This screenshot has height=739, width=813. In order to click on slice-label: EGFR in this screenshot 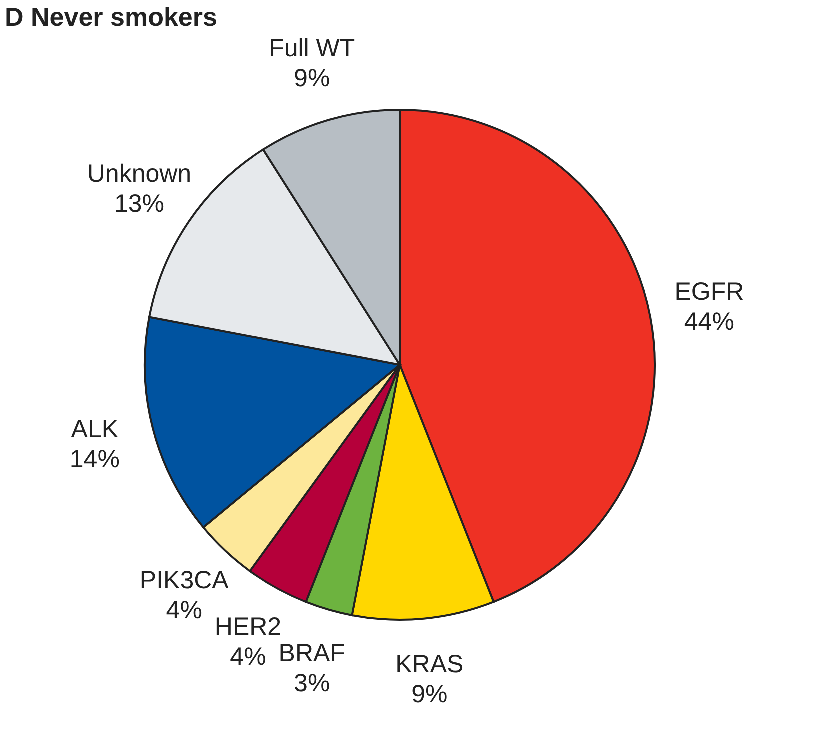, I will do `click(709, 292)`.